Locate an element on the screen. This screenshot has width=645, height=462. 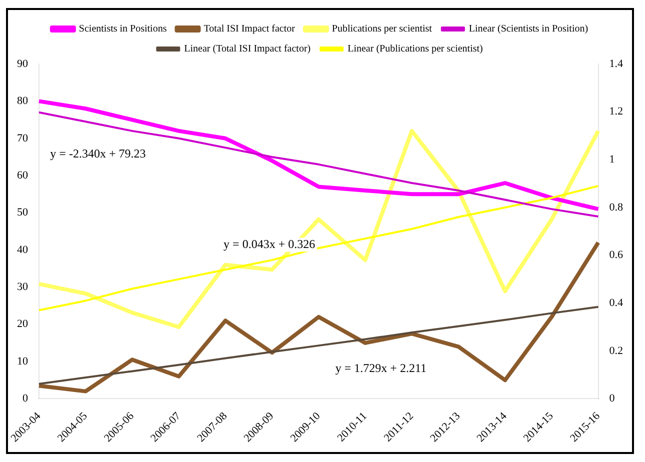
y2-tick-label: 0.6 is located at coordinates (616, 255).